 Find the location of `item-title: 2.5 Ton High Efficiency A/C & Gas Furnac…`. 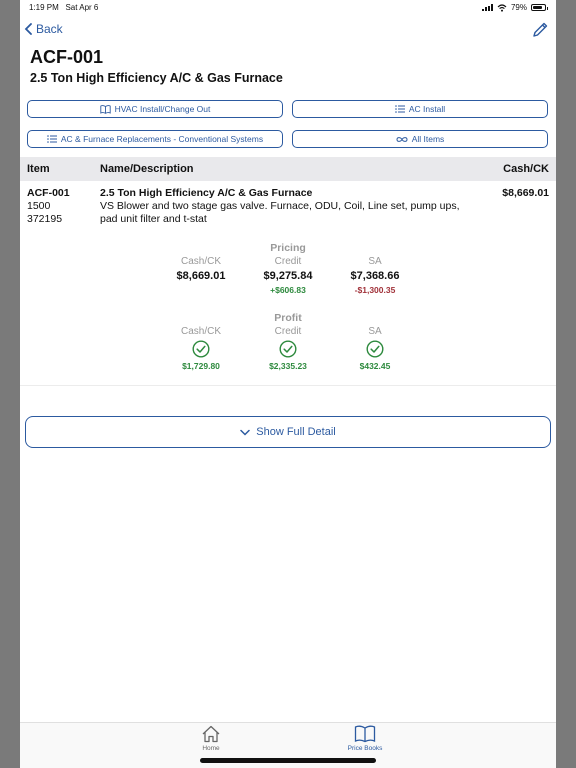

item-title: 2.5 Ton High Efficiency A/C & Gas Furnac… is located at coordinates (156, 78).